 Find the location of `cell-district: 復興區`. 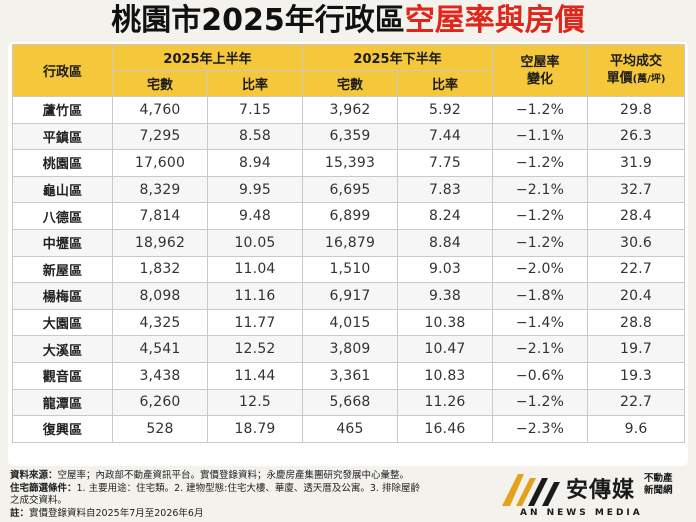

cell-district: 復興區 is located at coordinates (62, 429).